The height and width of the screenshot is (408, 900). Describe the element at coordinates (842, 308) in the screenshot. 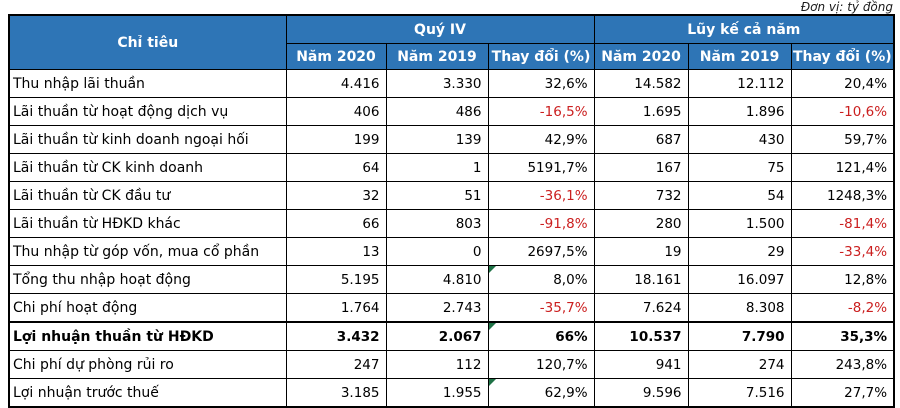

I see `cell-ytd-change: -8,2%` at that location.